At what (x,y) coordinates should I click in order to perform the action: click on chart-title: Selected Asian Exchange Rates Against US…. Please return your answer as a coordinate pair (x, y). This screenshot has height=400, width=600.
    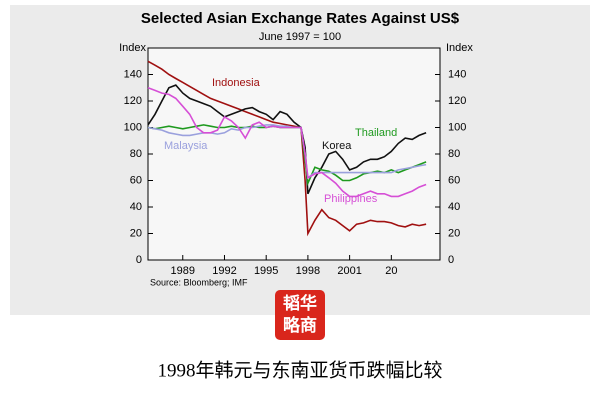
    Looking at the image, I should click on (300, 18).